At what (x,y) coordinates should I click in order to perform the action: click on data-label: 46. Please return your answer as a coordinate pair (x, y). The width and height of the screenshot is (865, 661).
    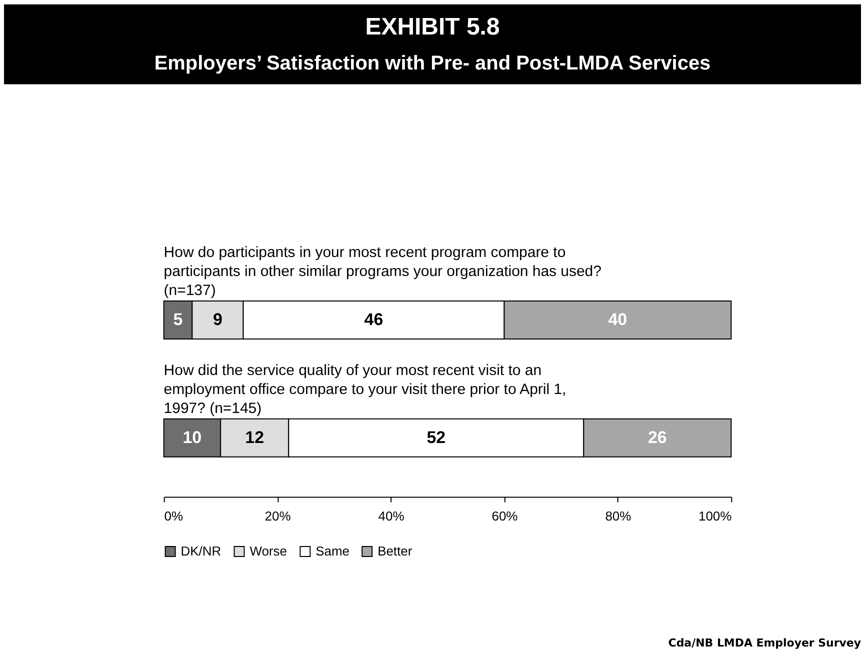
    Looking at the image, I should click on (374, 319).